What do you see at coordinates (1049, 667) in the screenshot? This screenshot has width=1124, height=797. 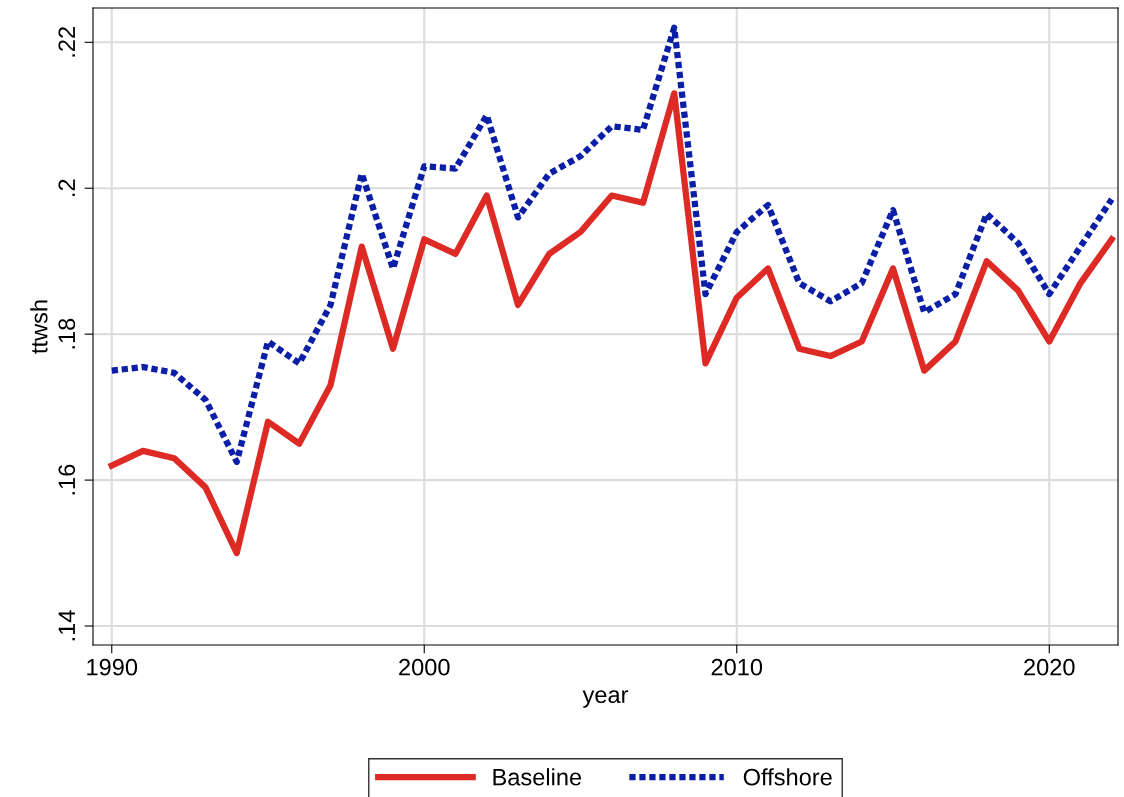 I see `x-tick-label: 2020` at bounding box center [1049, 667].